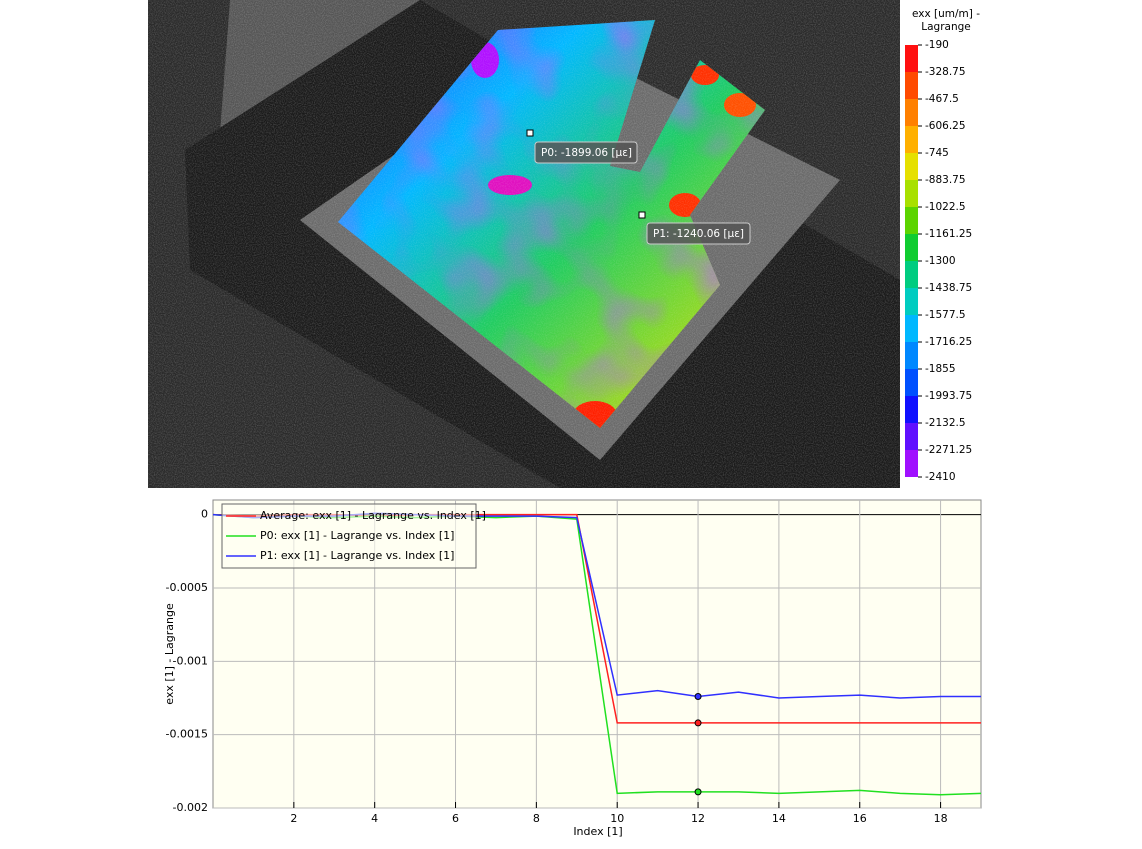 This screenshot has width=1142, height=849. Describe the element at coordinates (860, 818) in the screenshot. I see `x-tick-label: 16` at that location.